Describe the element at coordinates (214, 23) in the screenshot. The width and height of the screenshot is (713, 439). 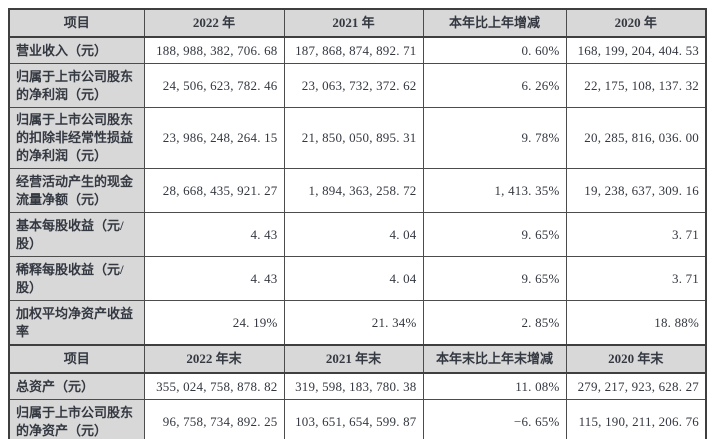
I see `header-cell-2022: 2022 年` at that location.